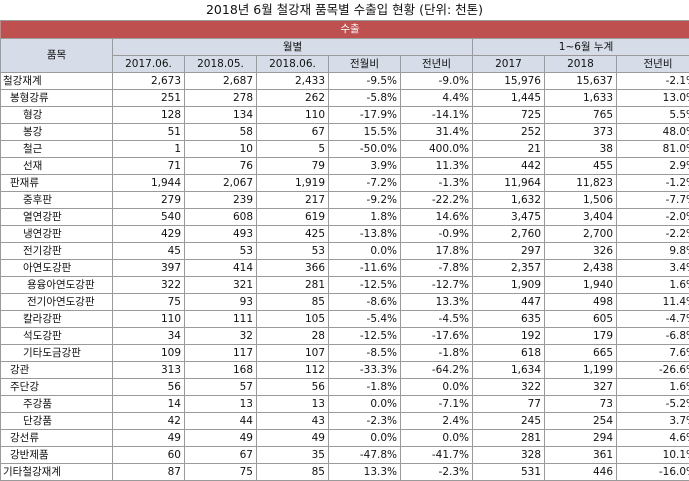 This screenshot has width=689, height=481. I want to click on value-cell: 11.3%, so click(437, 166).